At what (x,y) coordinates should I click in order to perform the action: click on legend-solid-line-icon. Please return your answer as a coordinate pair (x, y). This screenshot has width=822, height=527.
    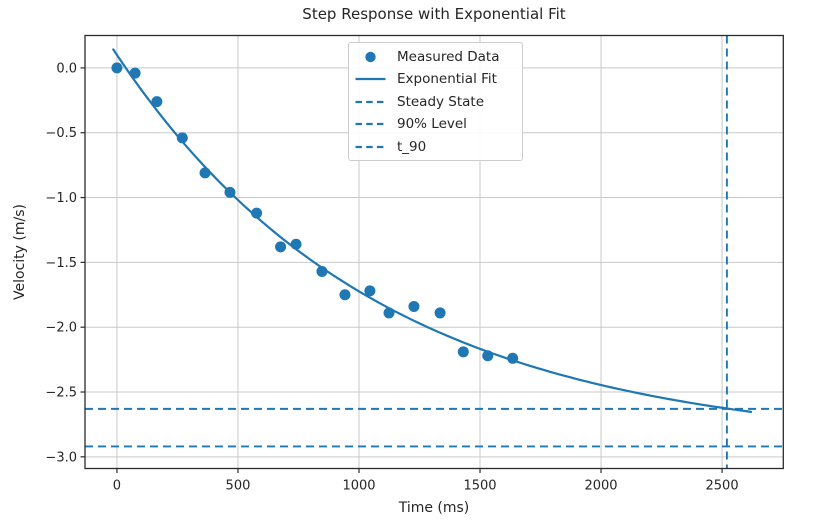
    Looking at the image, I should click on (370, 79).